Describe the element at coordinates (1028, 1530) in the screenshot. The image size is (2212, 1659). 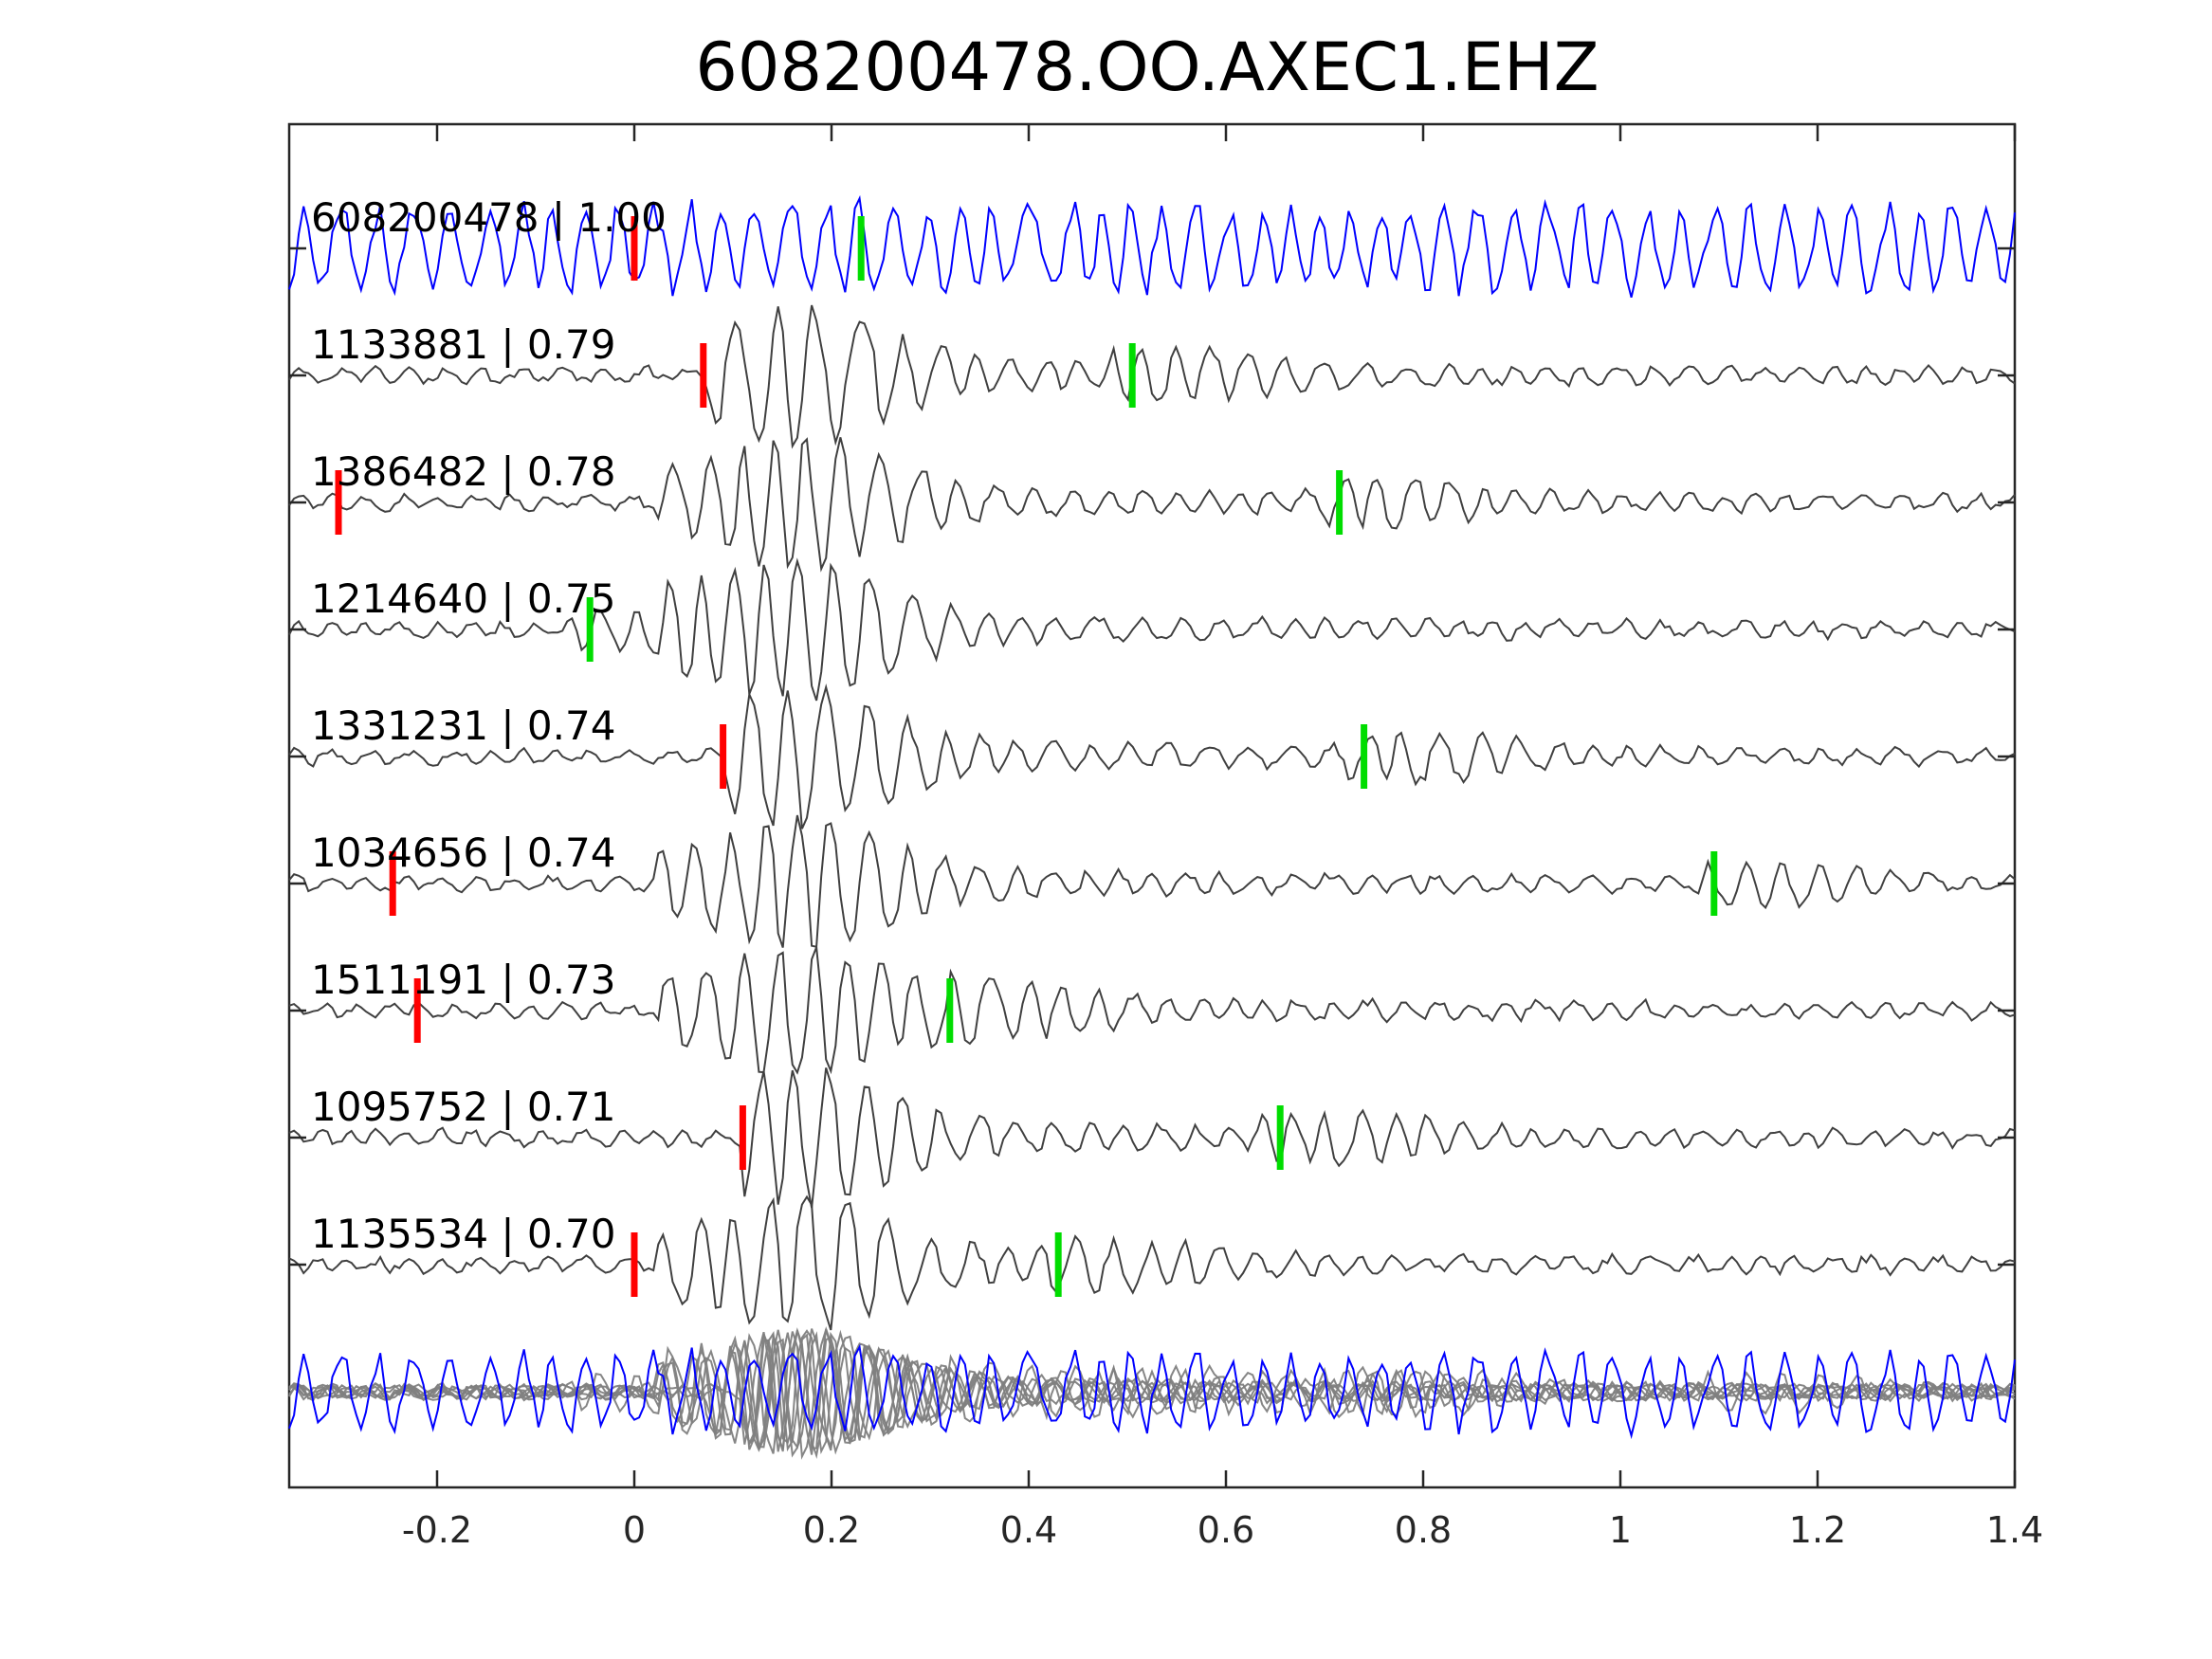
I see `x-tick-label: 0.4` at that location.